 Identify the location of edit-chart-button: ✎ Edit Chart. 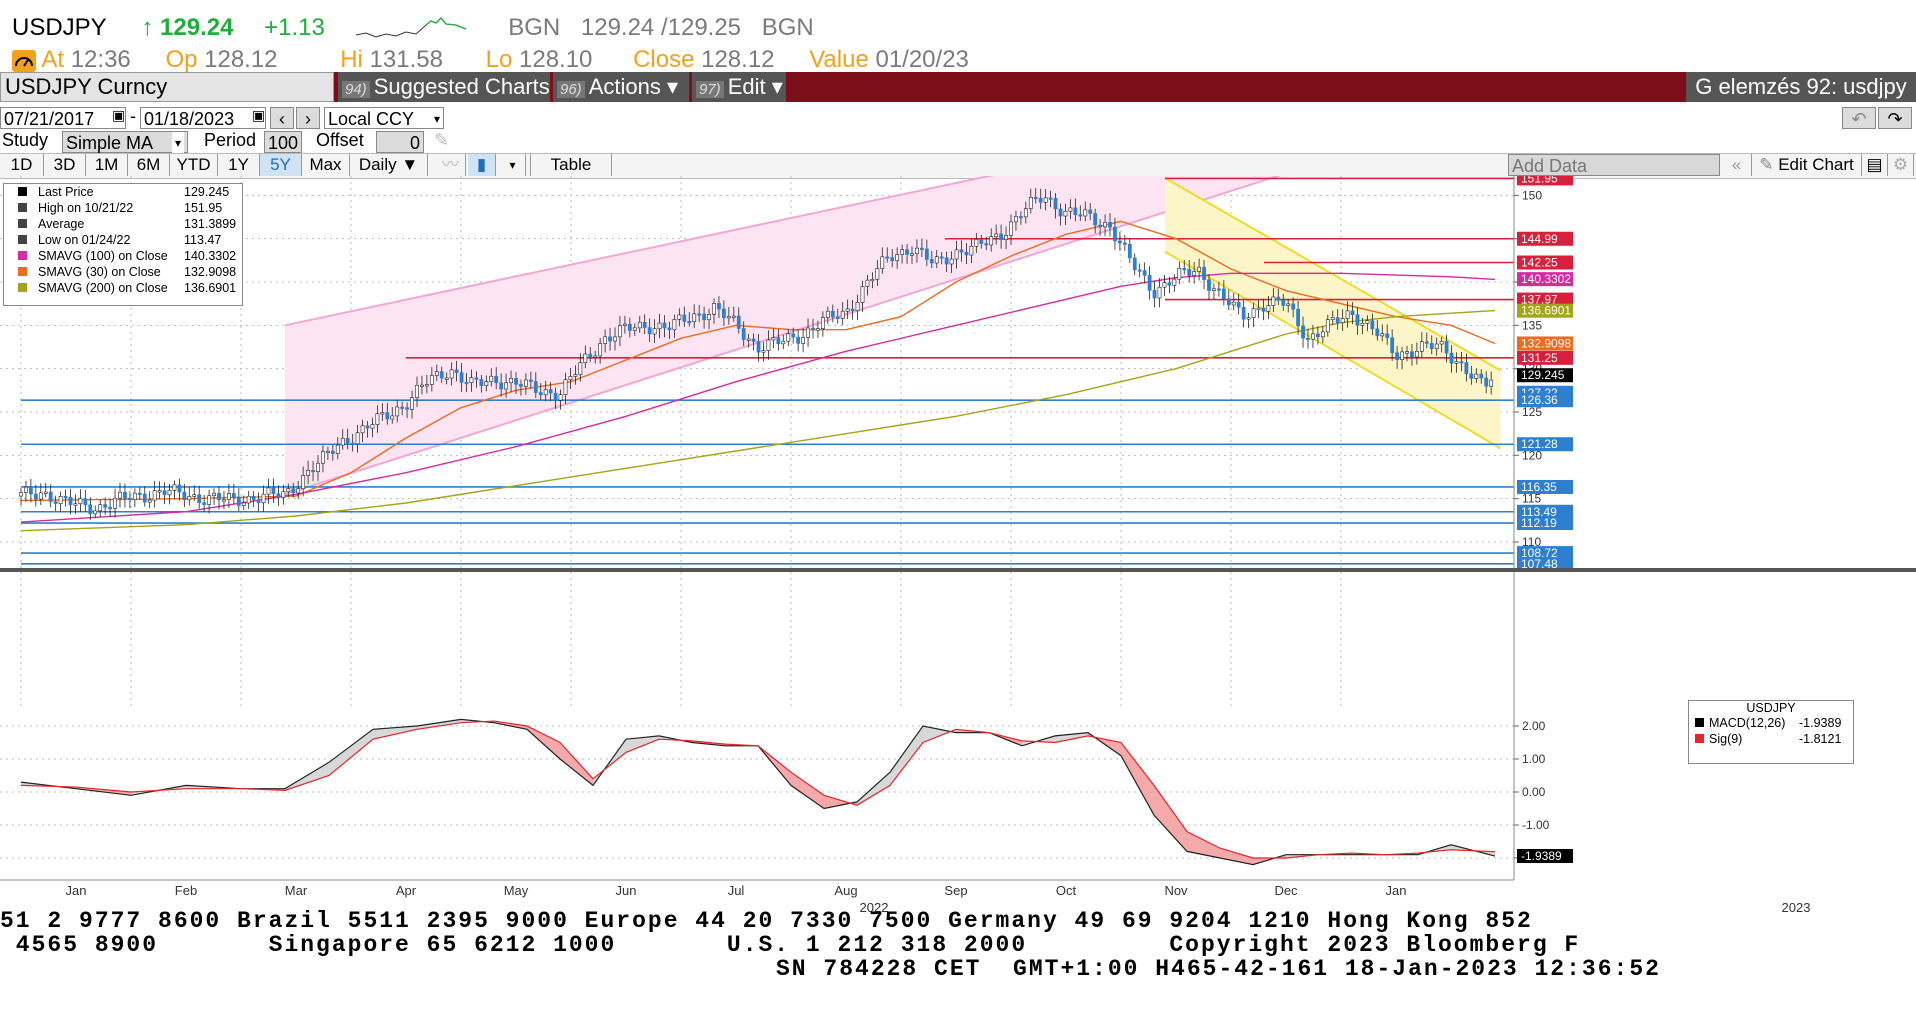
(1807, 165).